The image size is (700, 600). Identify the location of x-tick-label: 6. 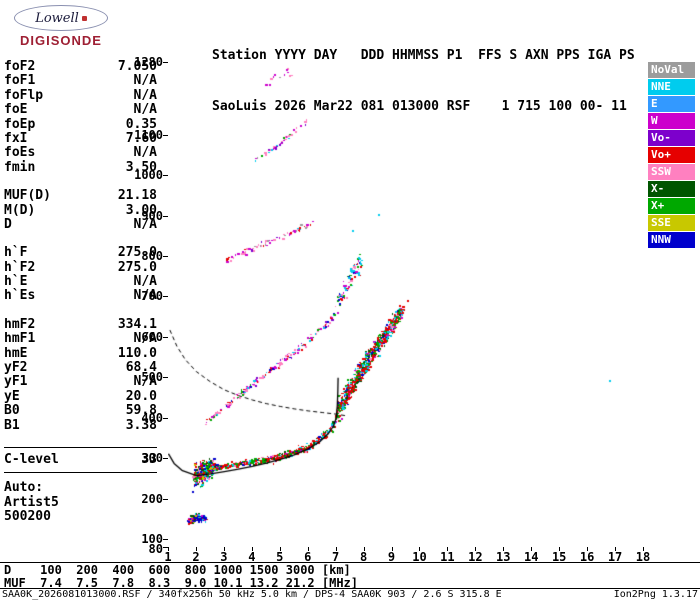
(308, 557).